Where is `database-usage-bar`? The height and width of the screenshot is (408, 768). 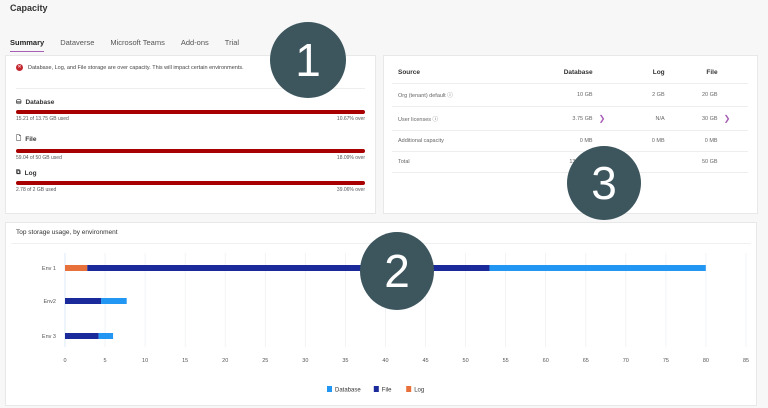
database-usage-bar is located at coordinates (190, 112).